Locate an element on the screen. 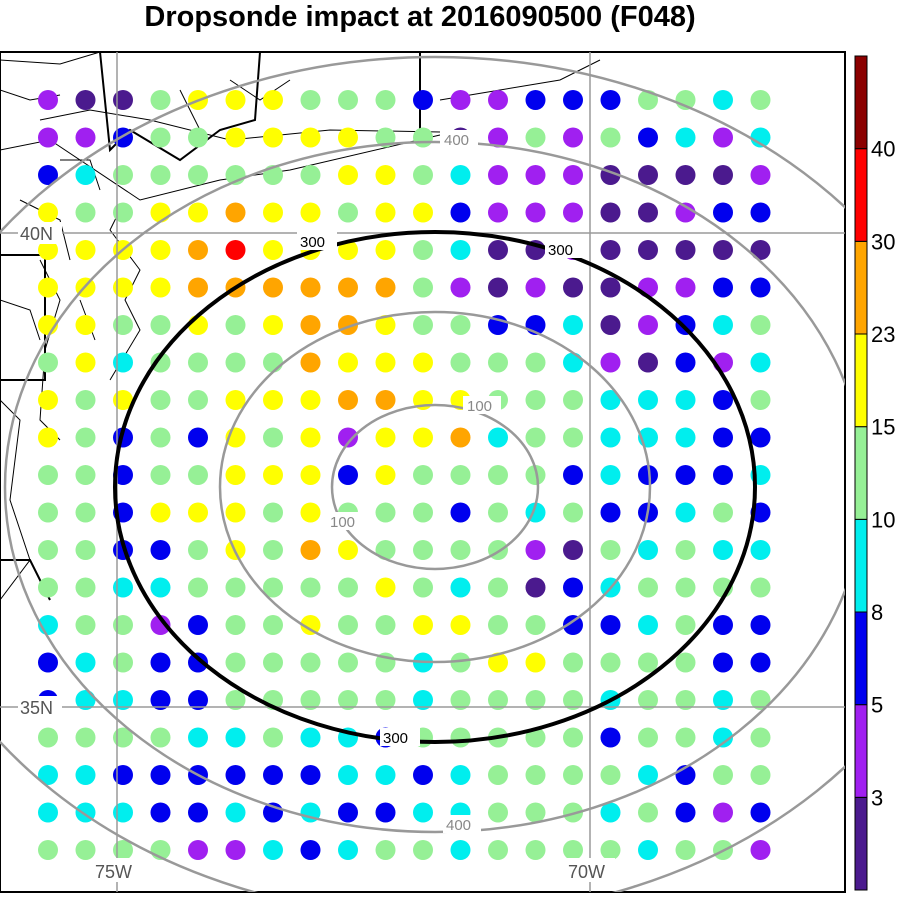  colorbar: 3 5 8 10 15 23 30 40 is located at coordinates (874, 473).